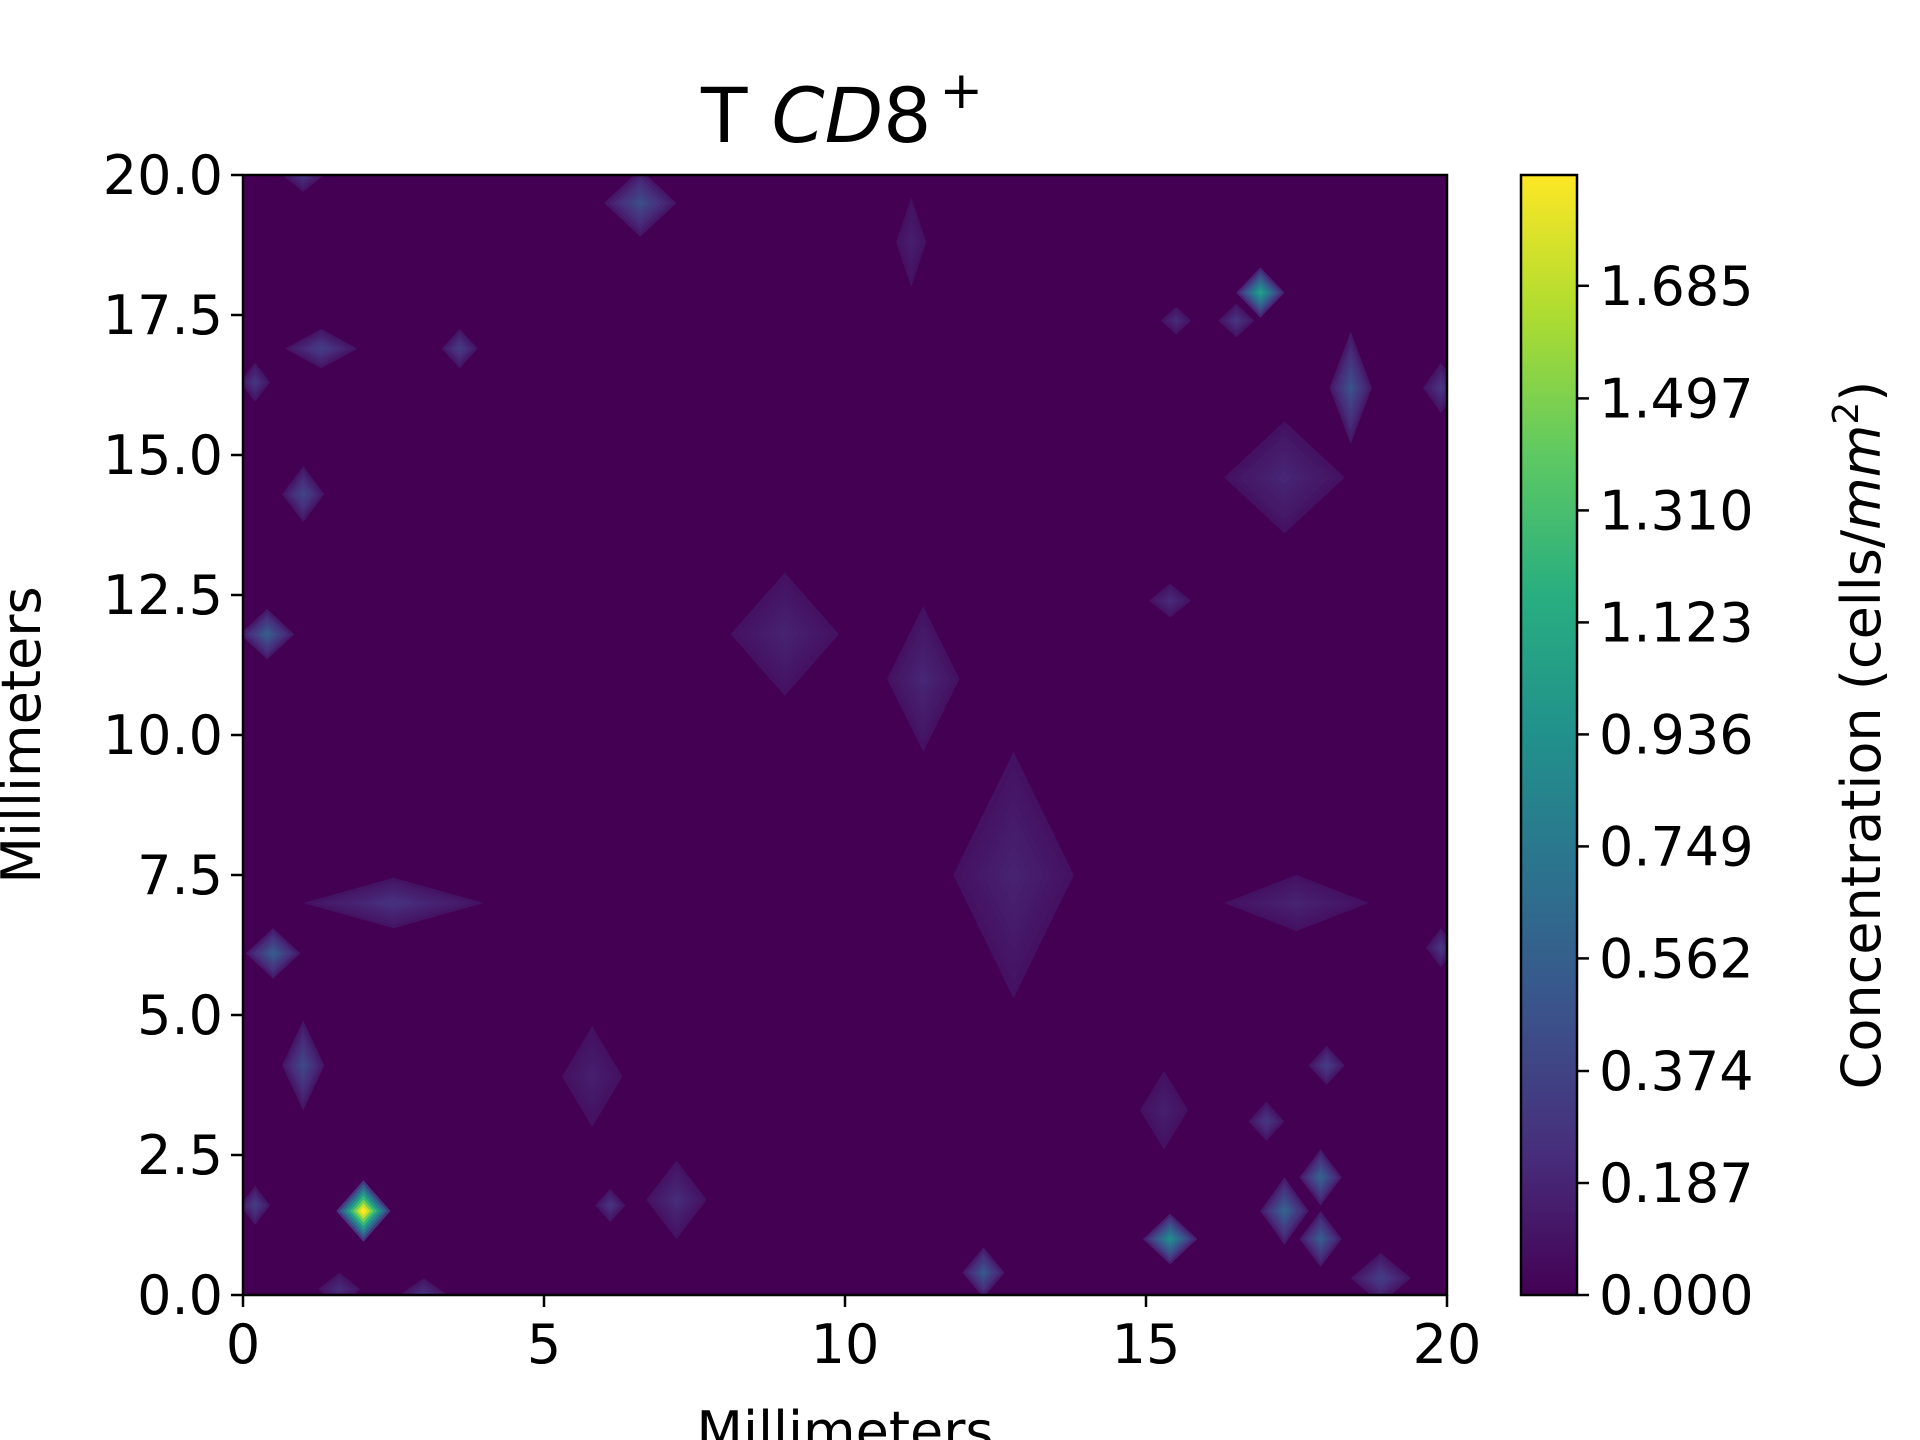  I want to click on chart-title: T CD8 +, so click(841, 110).